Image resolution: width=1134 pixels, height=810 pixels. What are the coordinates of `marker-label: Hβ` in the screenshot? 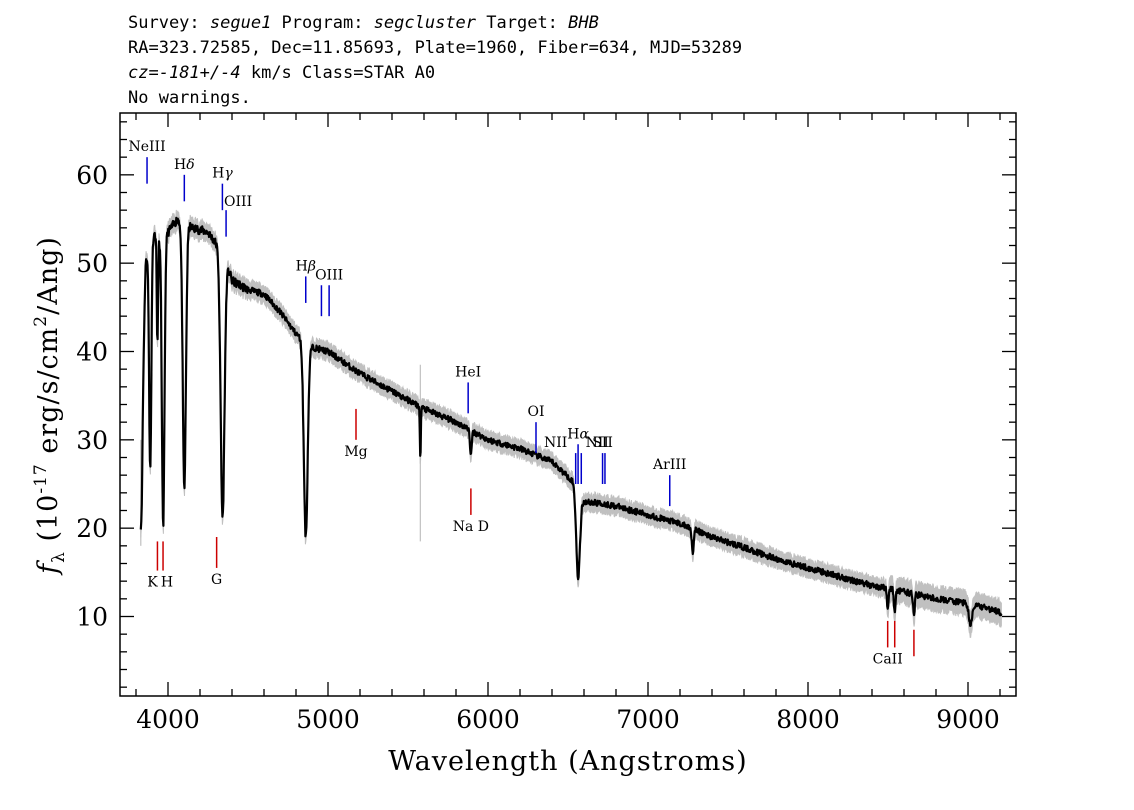 It's located at (306, 266).